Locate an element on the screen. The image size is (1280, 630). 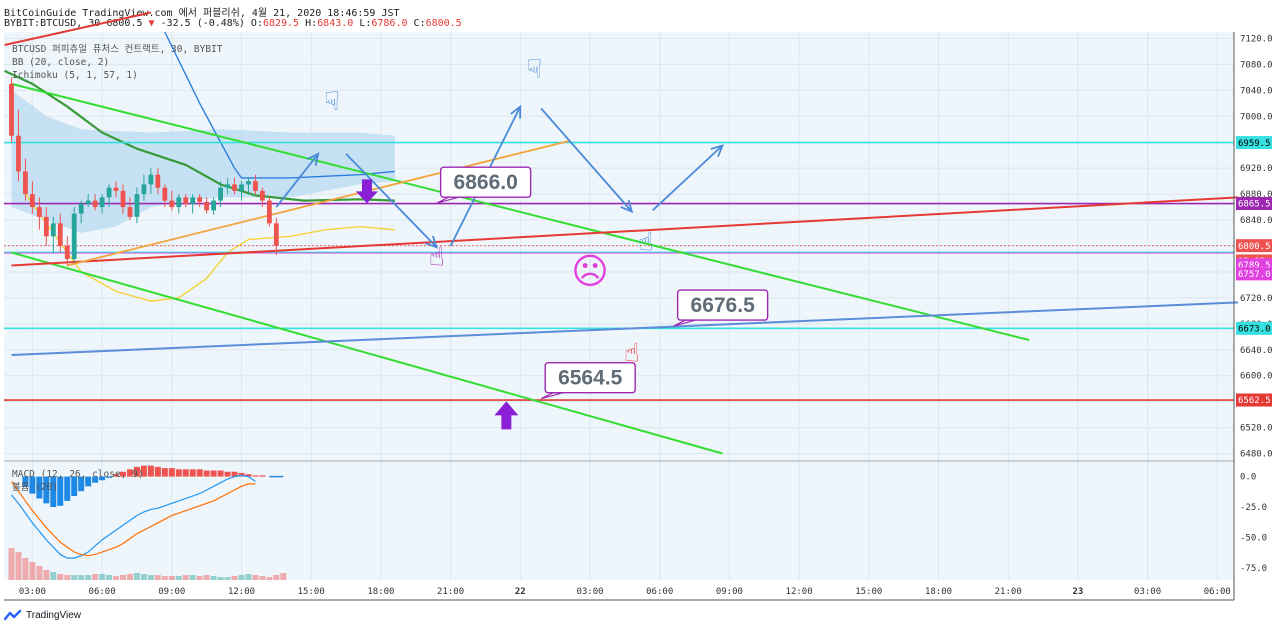
price-callout: 6866.0 is located at coordinates (484, 185).